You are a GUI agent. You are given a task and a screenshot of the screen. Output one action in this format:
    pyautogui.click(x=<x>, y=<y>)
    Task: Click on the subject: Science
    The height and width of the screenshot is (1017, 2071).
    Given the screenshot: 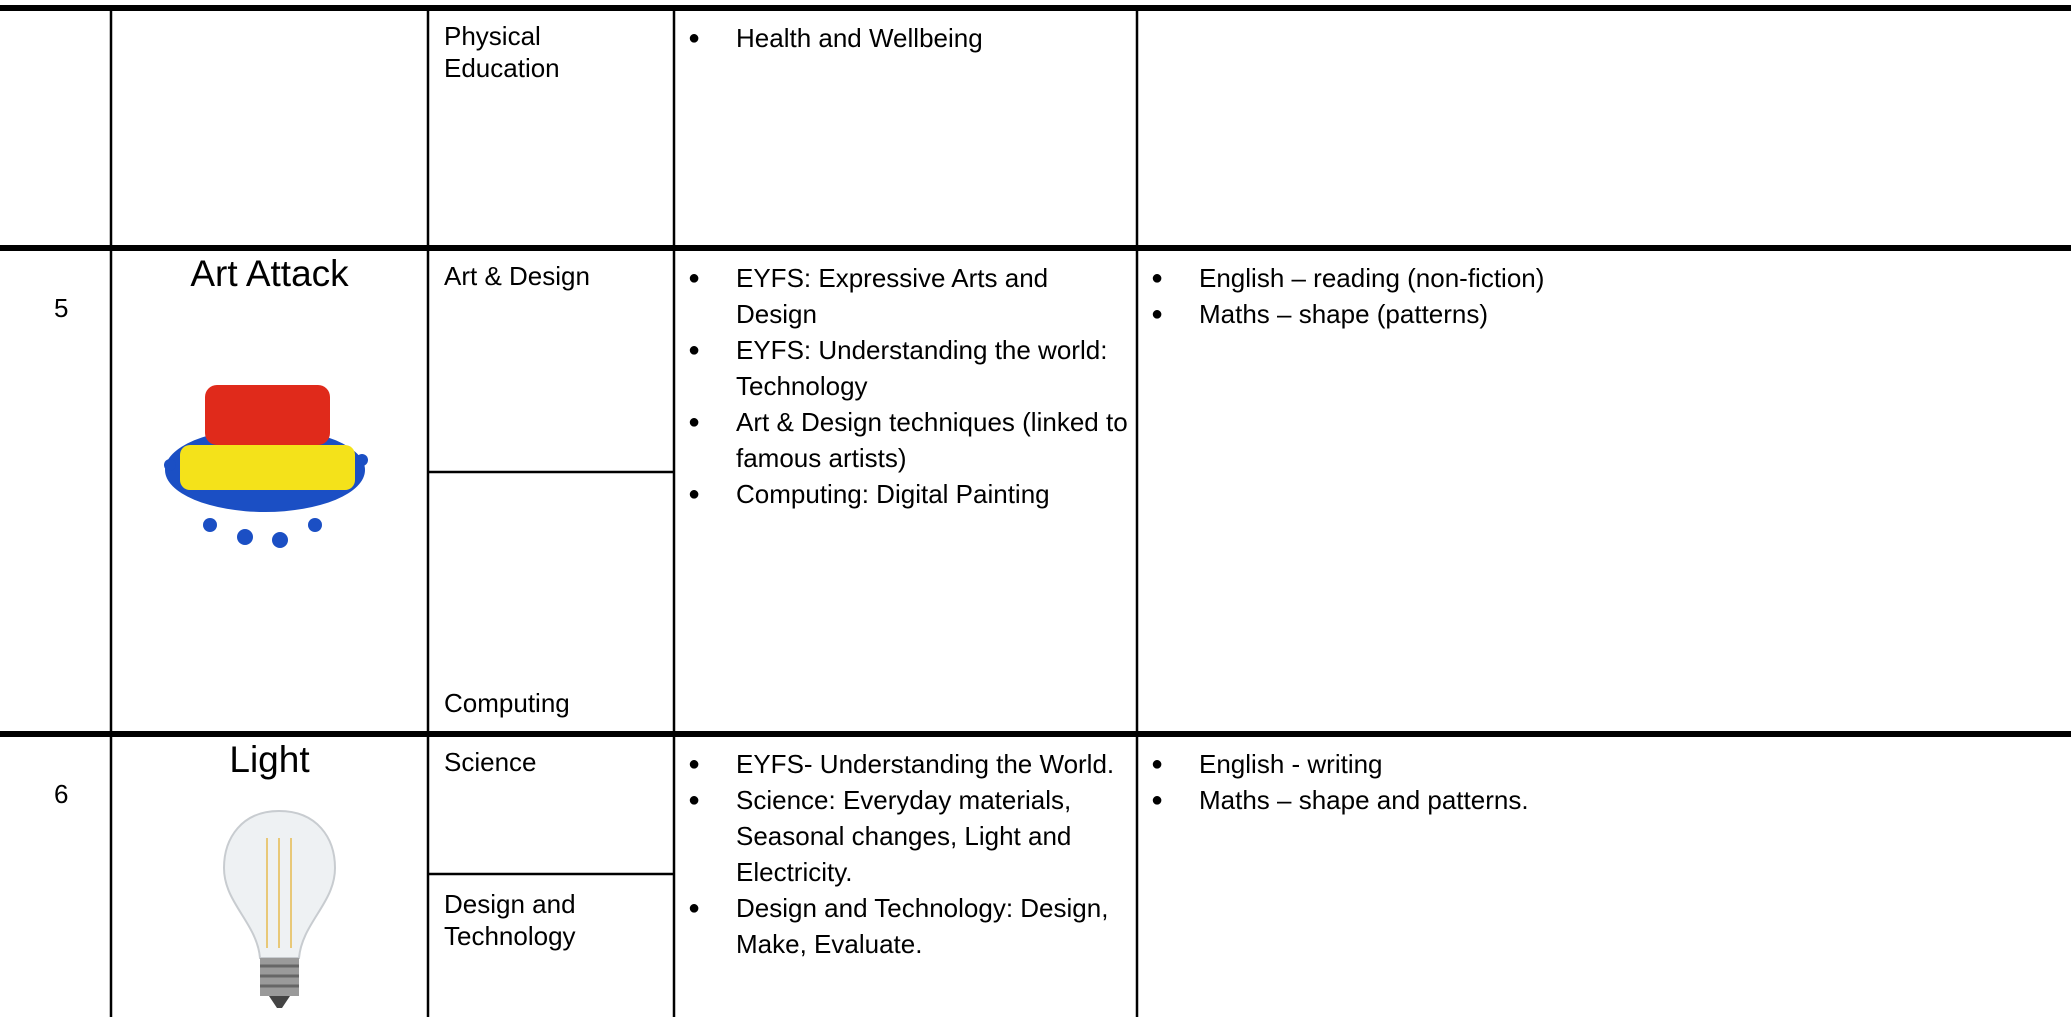 What is the action you would take?
    pyautogui.click(x=490, y=762)
    